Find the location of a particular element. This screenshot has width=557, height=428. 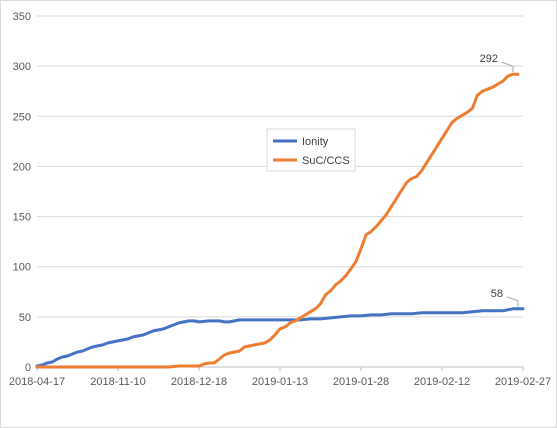

x-tick-label: 2019-02-27 is located at coordinates (523, 382).